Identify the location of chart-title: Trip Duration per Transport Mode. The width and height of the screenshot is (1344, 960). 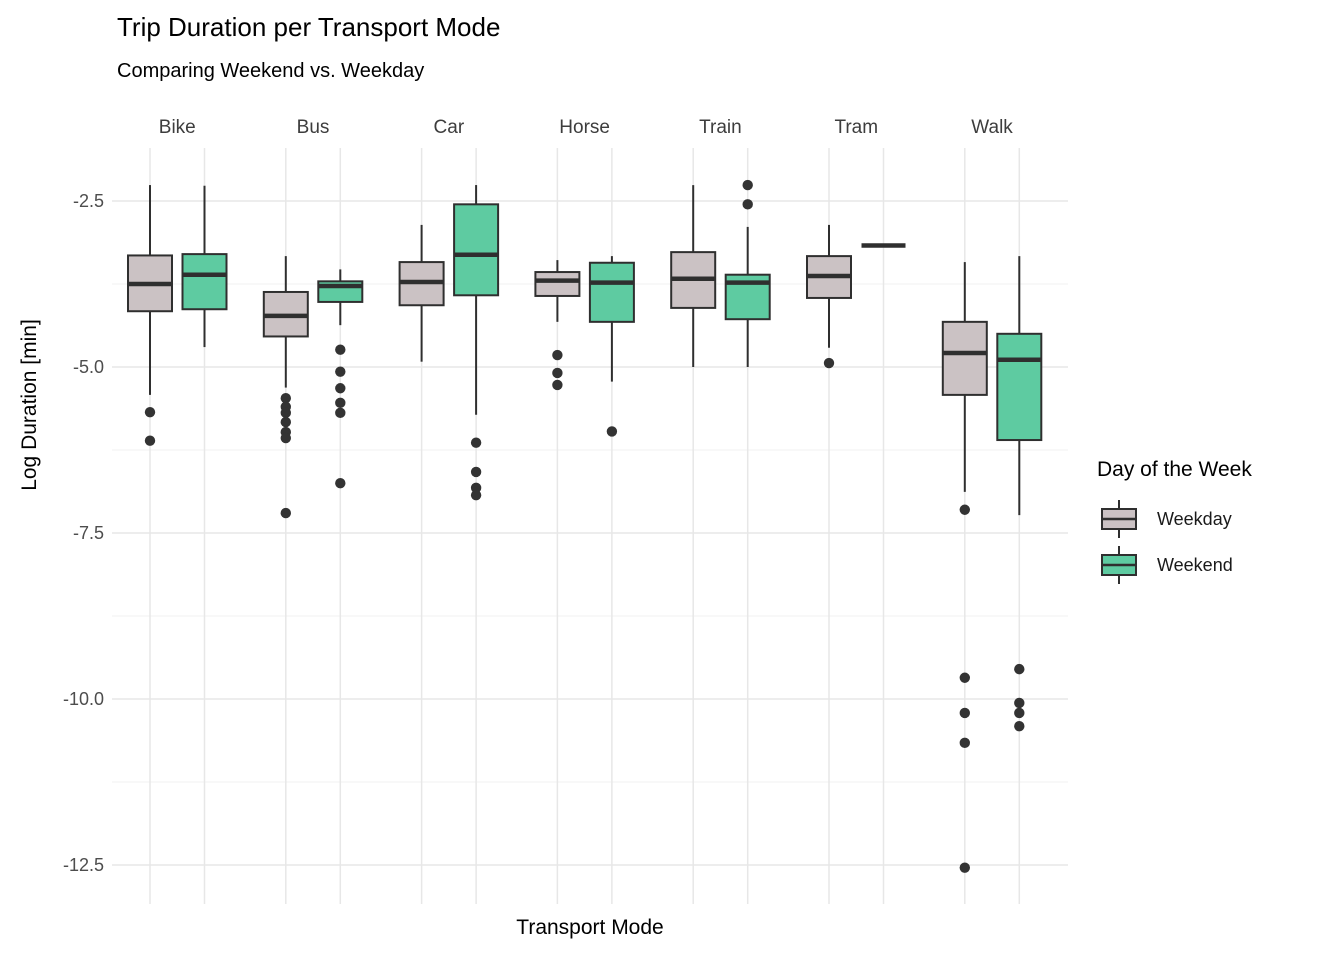
(309, 27).